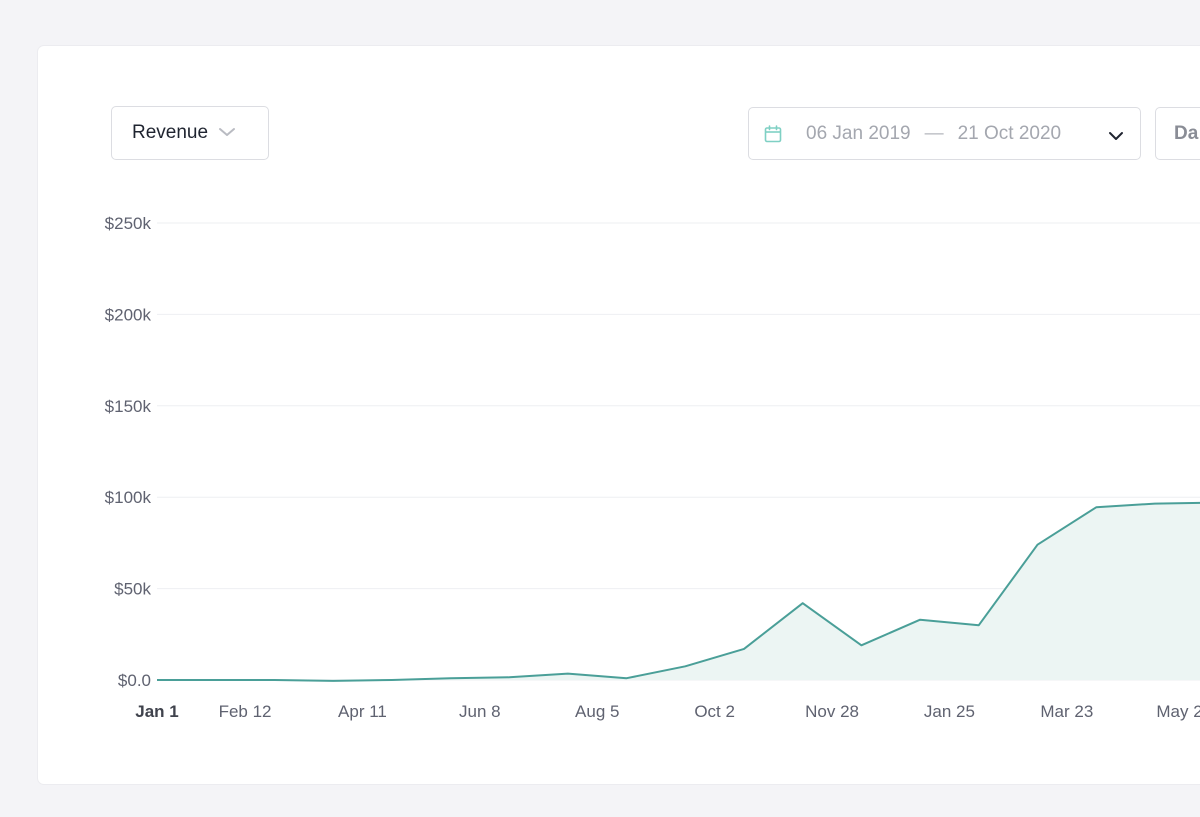  I want to click on y-axis: $0.0 $50k $100k $150k $200k $250k, so click(128, 452).